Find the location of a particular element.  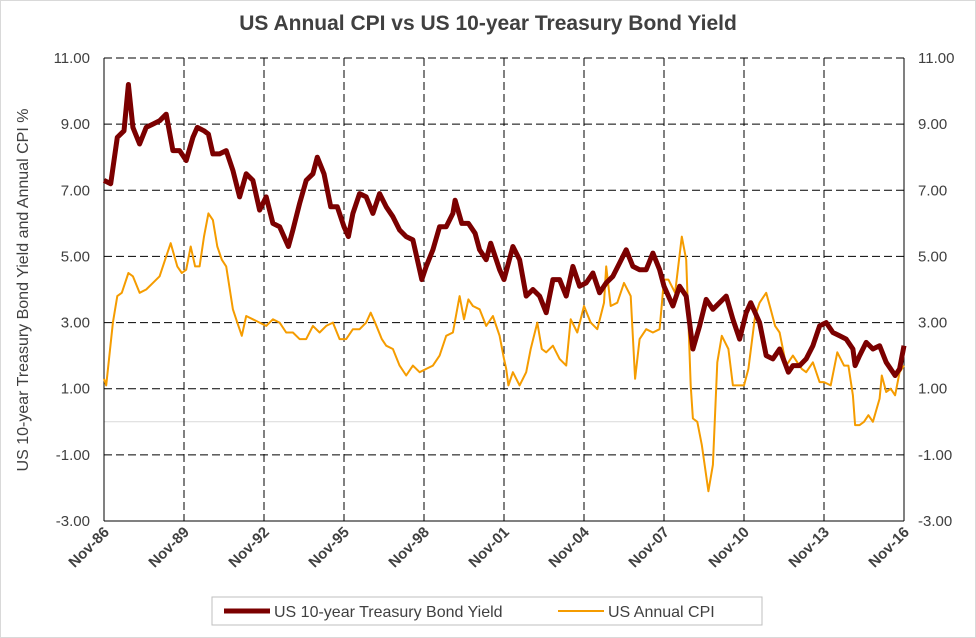

legend-label-yield: US 10-year Treasury Bond Yield is located at coordinates (388, 612).